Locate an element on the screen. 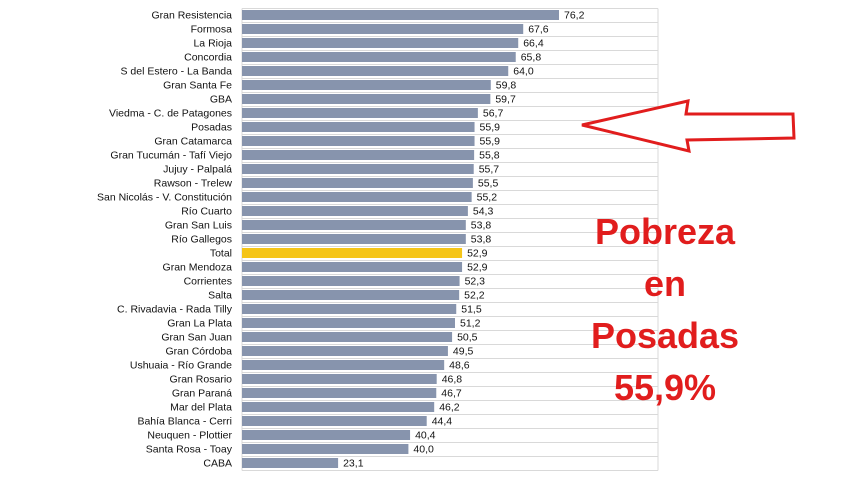  value-label-13: 55,2 is located at coordinates (487, 198).